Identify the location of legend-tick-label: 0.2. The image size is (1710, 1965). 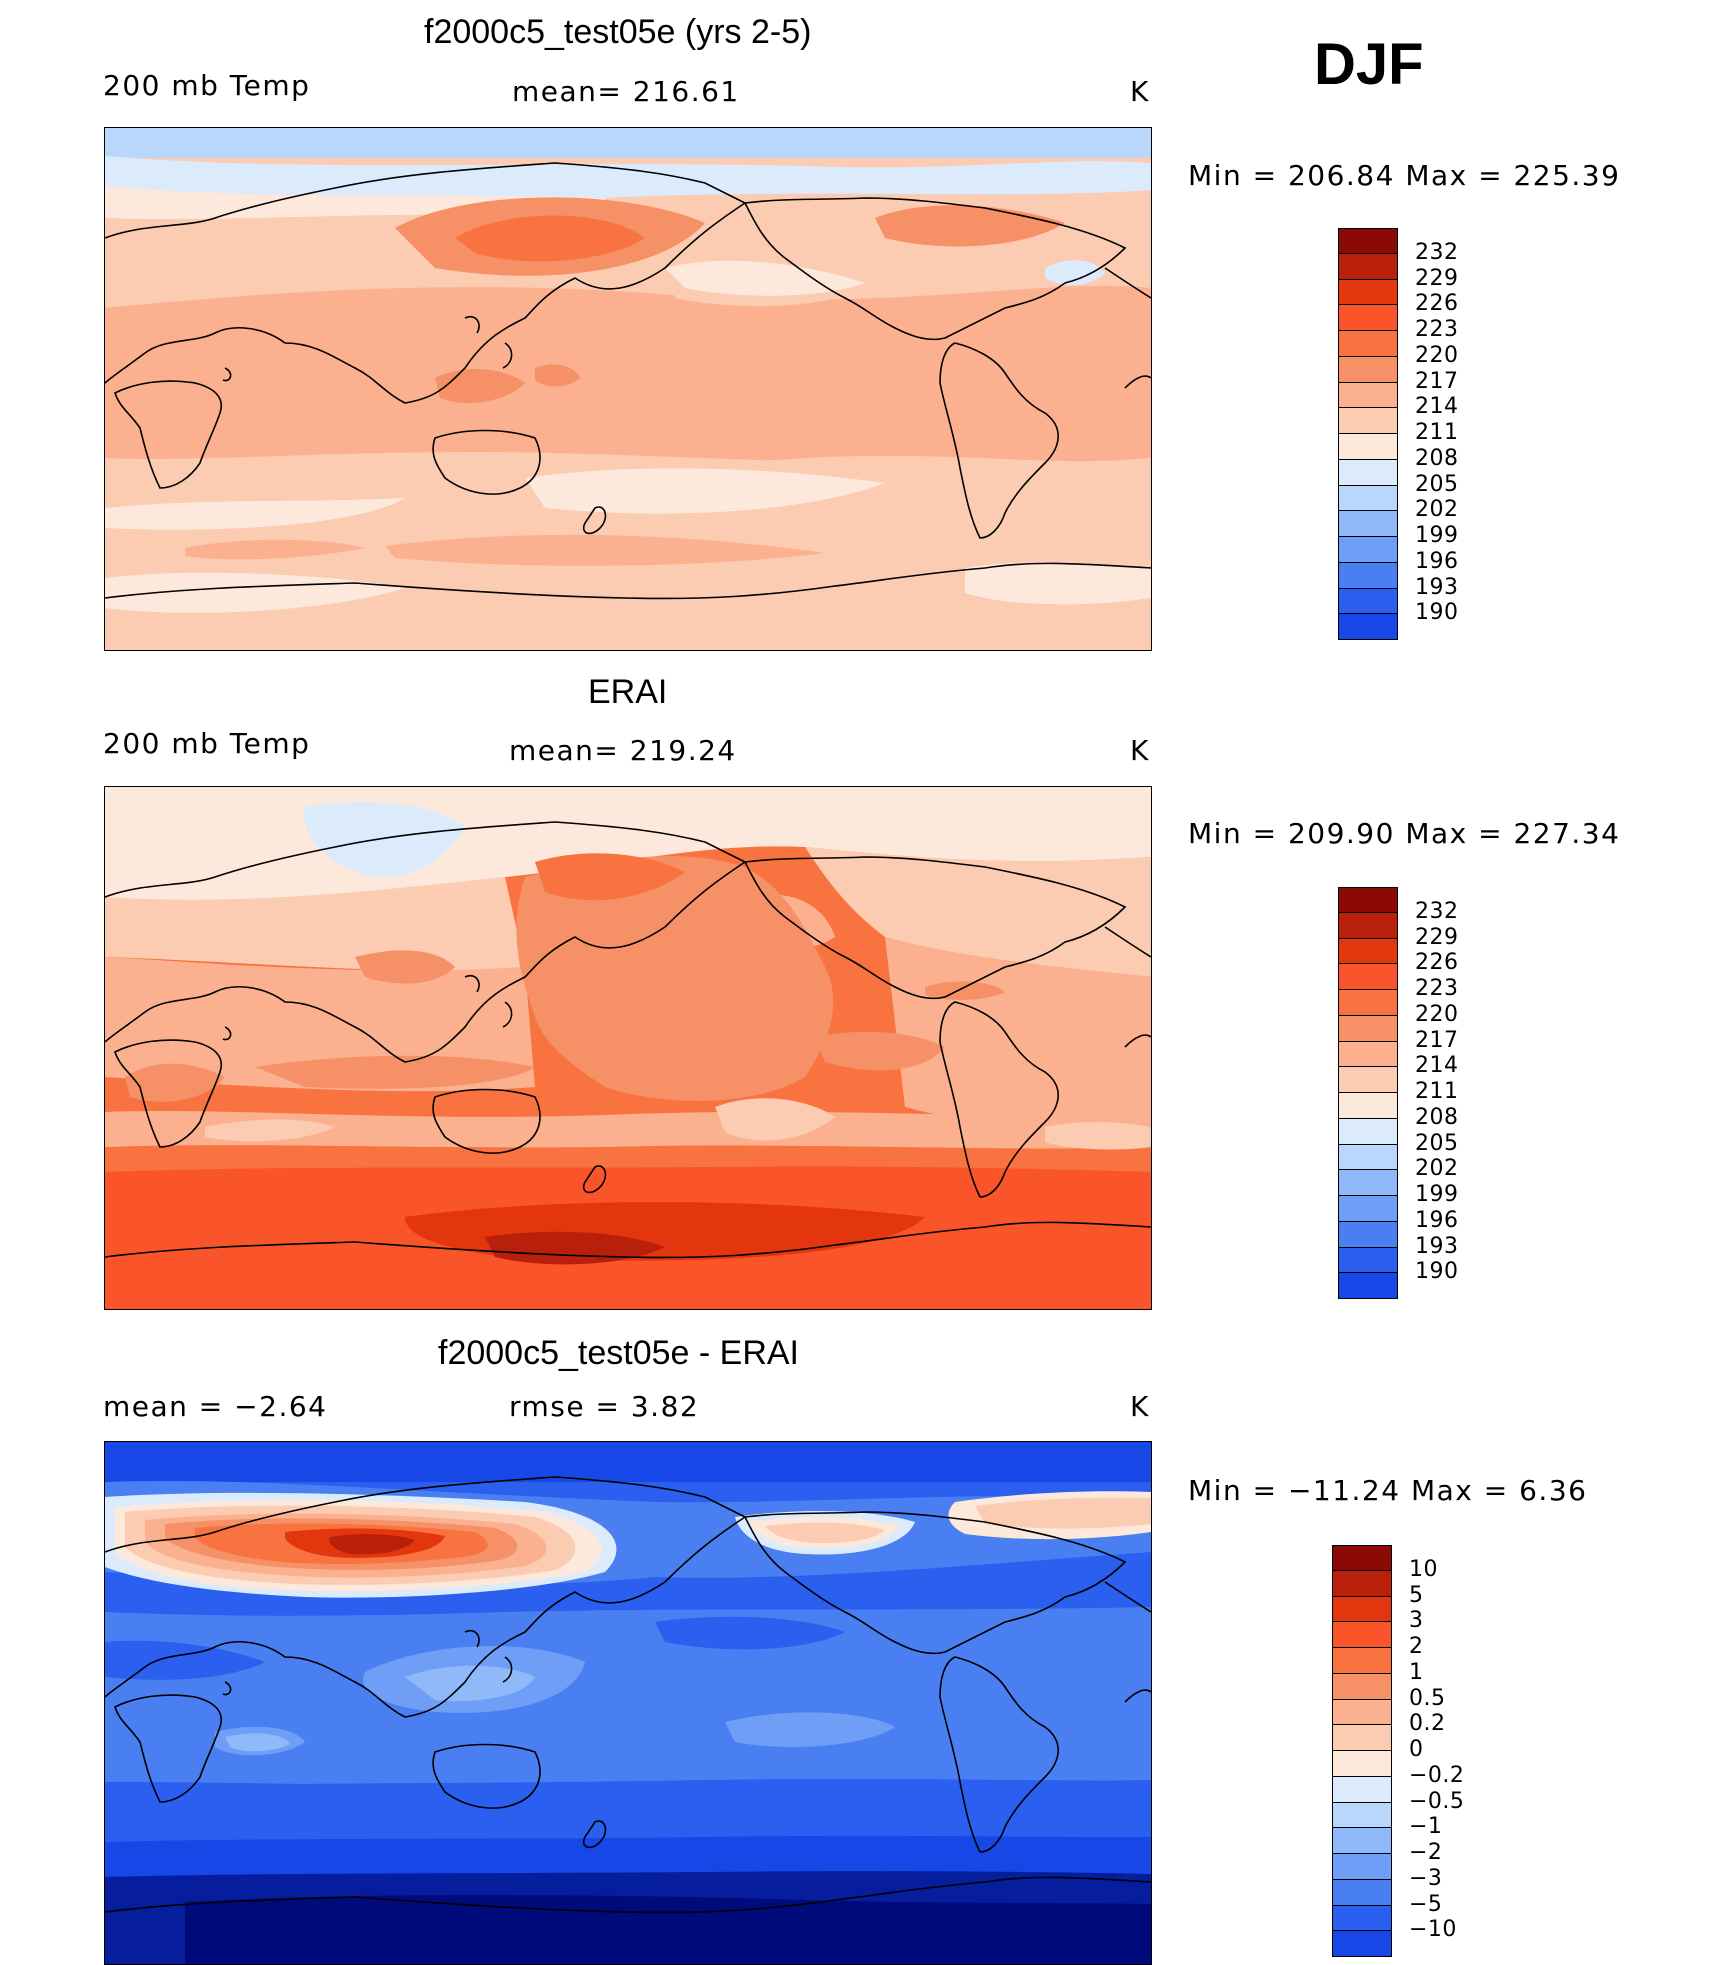
(1427, 1724).